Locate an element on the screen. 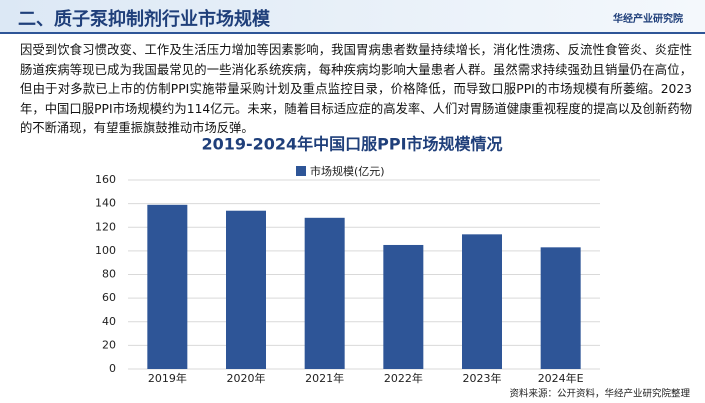 The height and width of the screenshot is (403, 705). x-tick-label: 2024年E is located at coordinates (561, 378).